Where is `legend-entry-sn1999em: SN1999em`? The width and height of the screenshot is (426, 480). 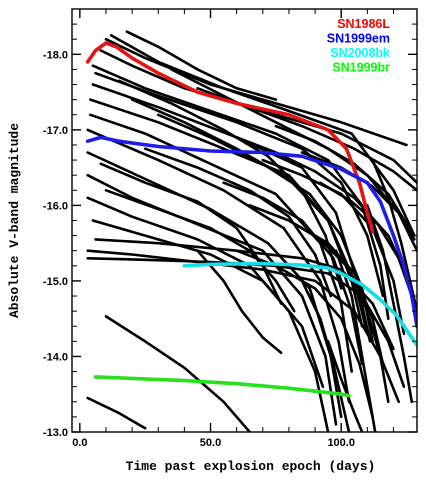 legend-entry-sn1999em: SN1999em is located at coordinates (358, 39).